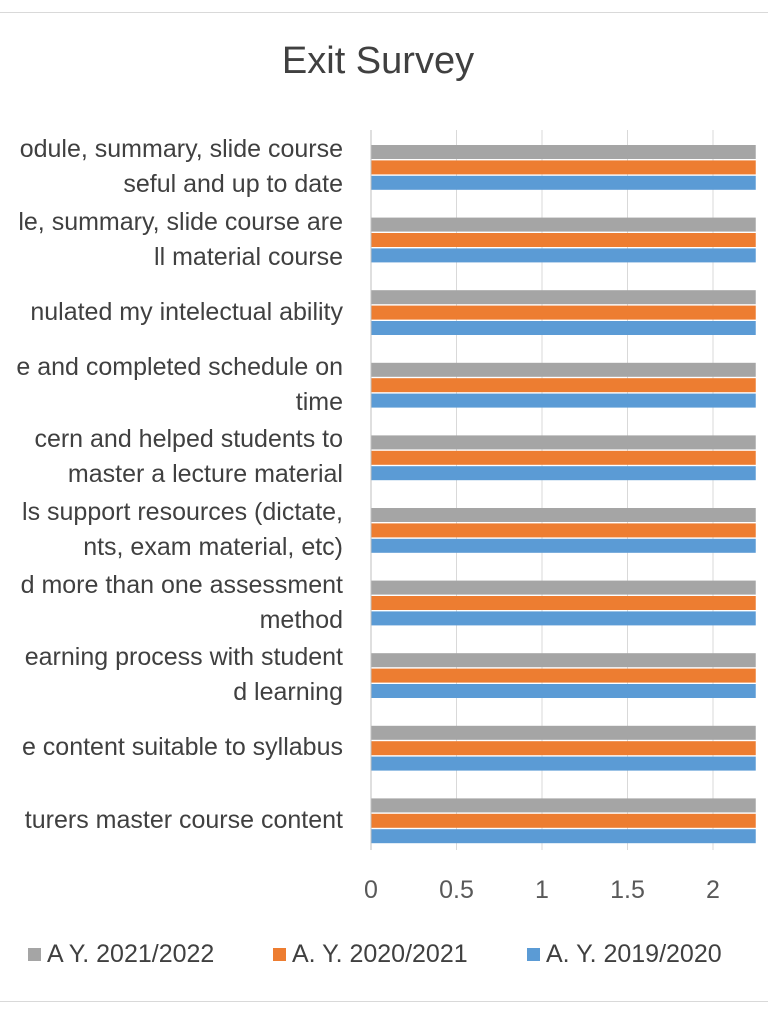 The width and height of the screenshot is (768, 1024). What do you see at coordinates (233, 184) in the screenshot?
I see `category-label-line: seful and up to date` at bounding box center [233, 184].